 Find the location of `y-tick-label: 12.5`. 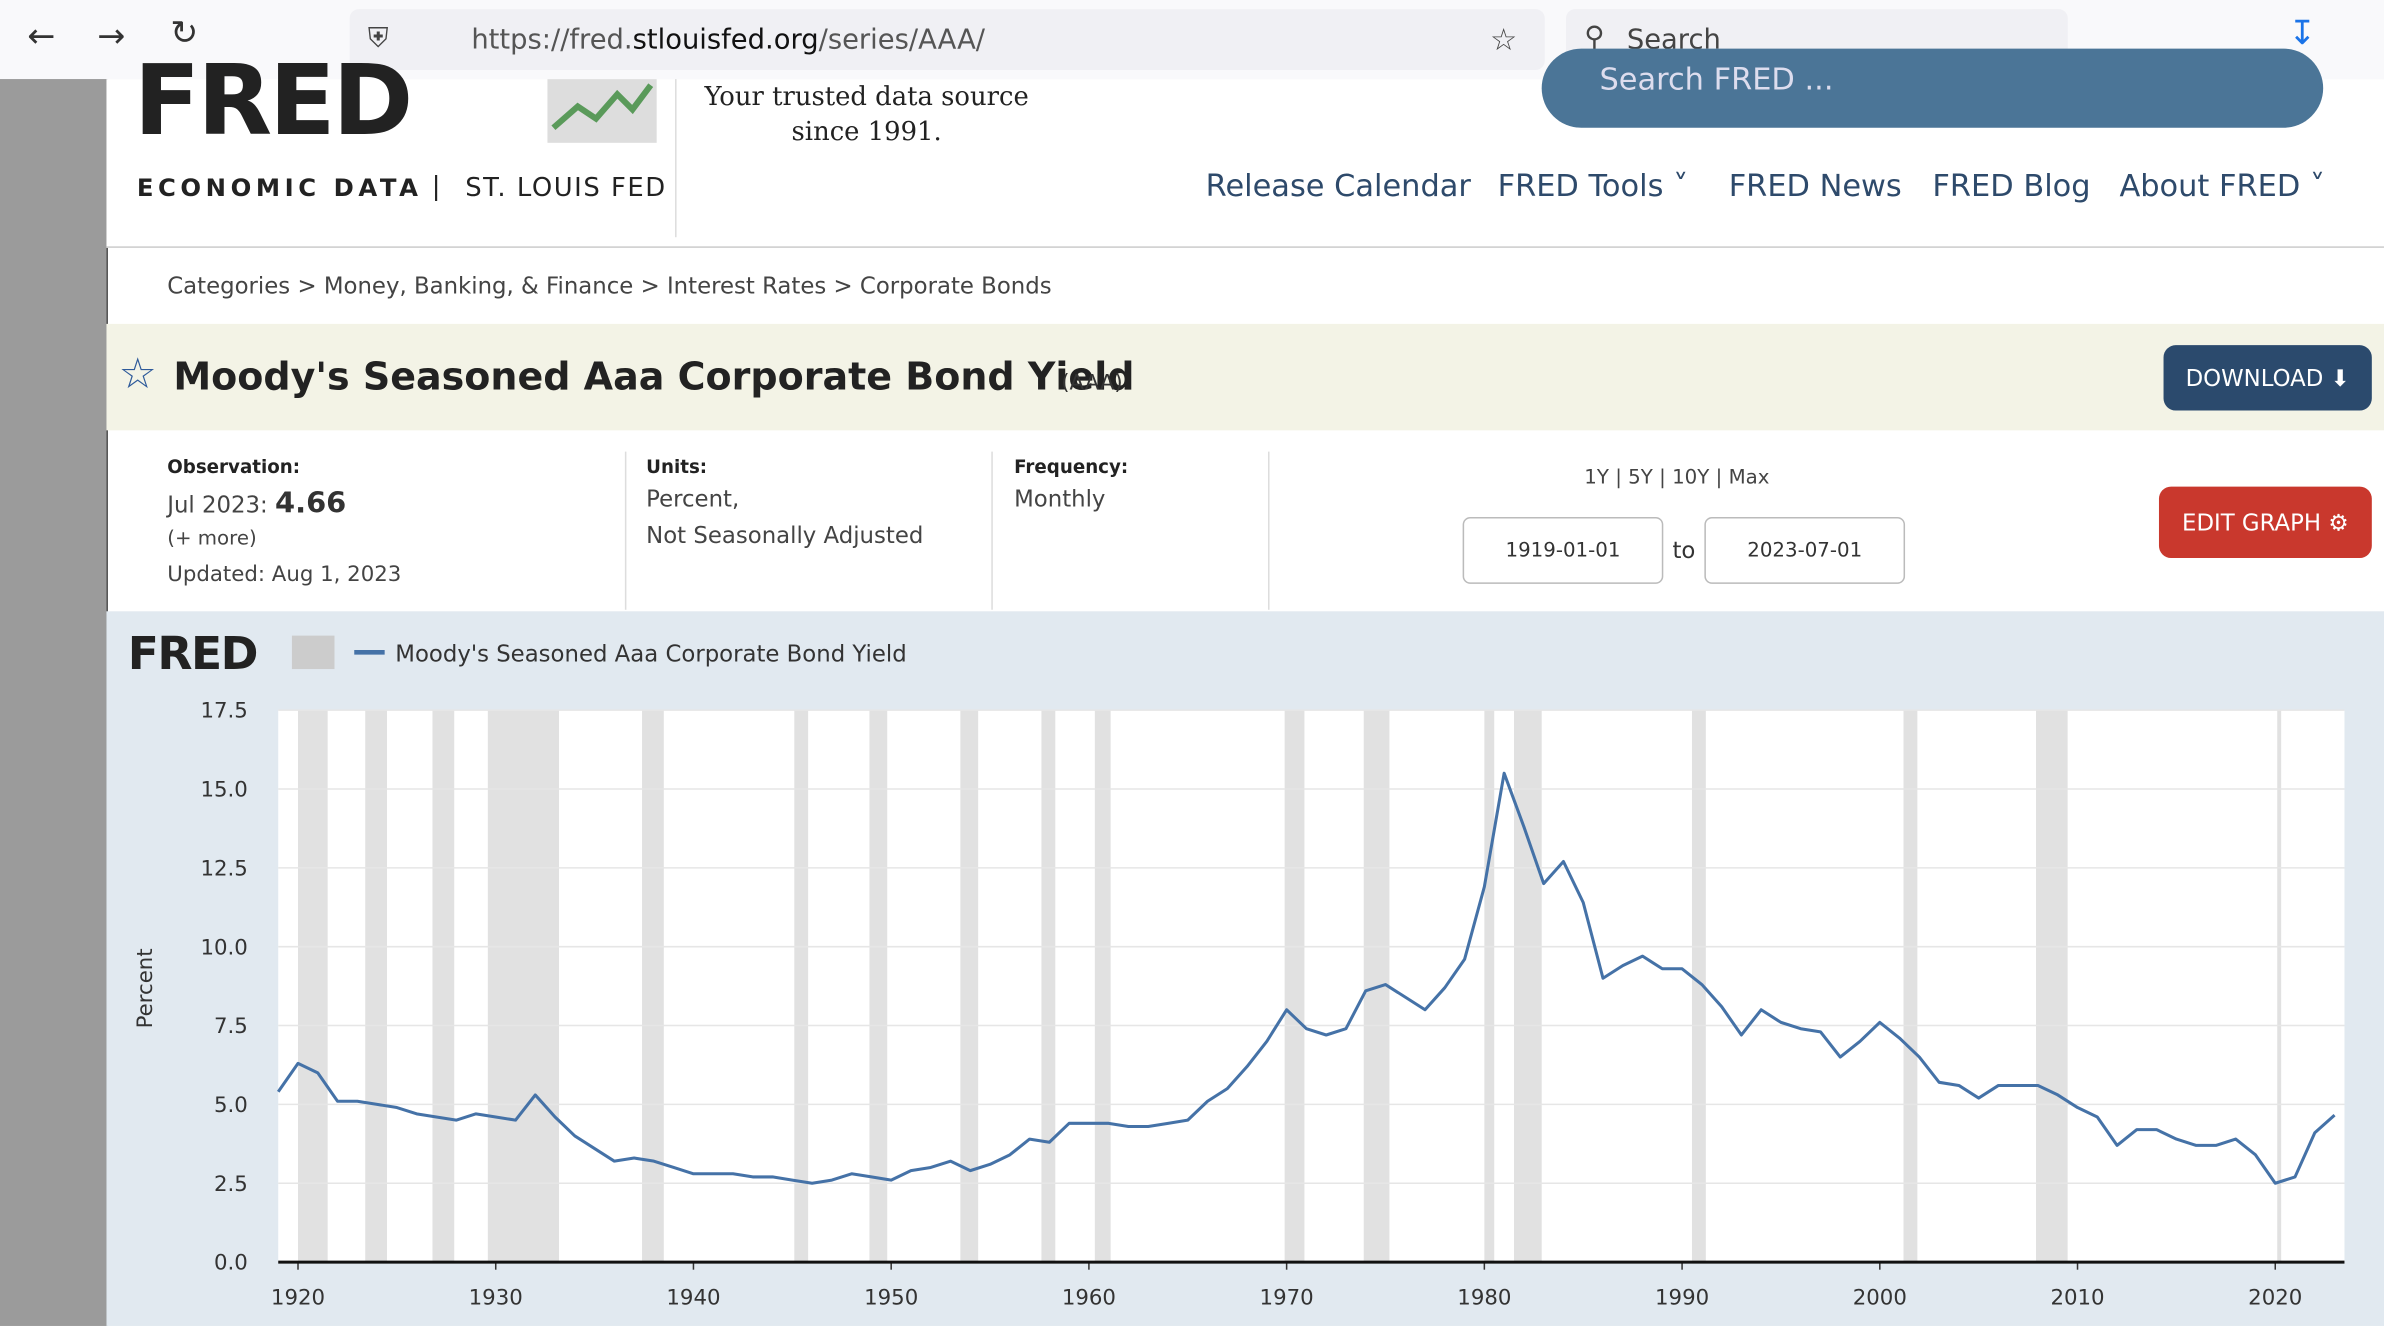

y-tick-label: 12.5 is located at coordinates (223, 868).